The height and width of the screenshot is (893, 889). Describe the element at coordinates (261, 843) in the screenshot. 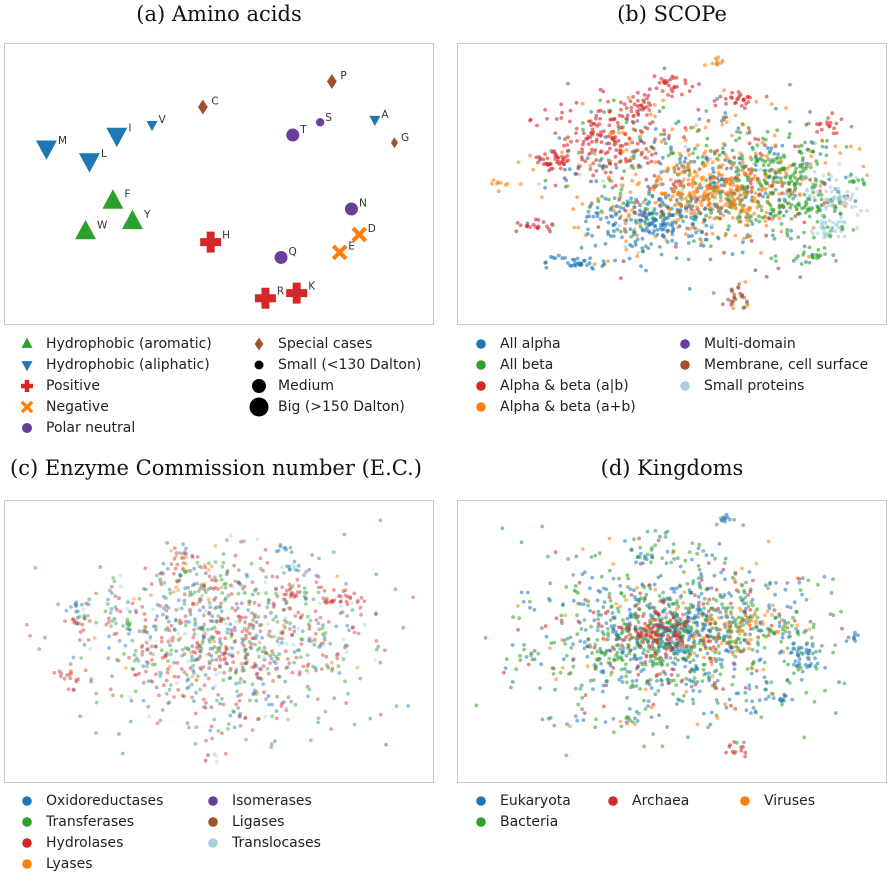

I see `legend-c-item-6: Translocases` at that location.